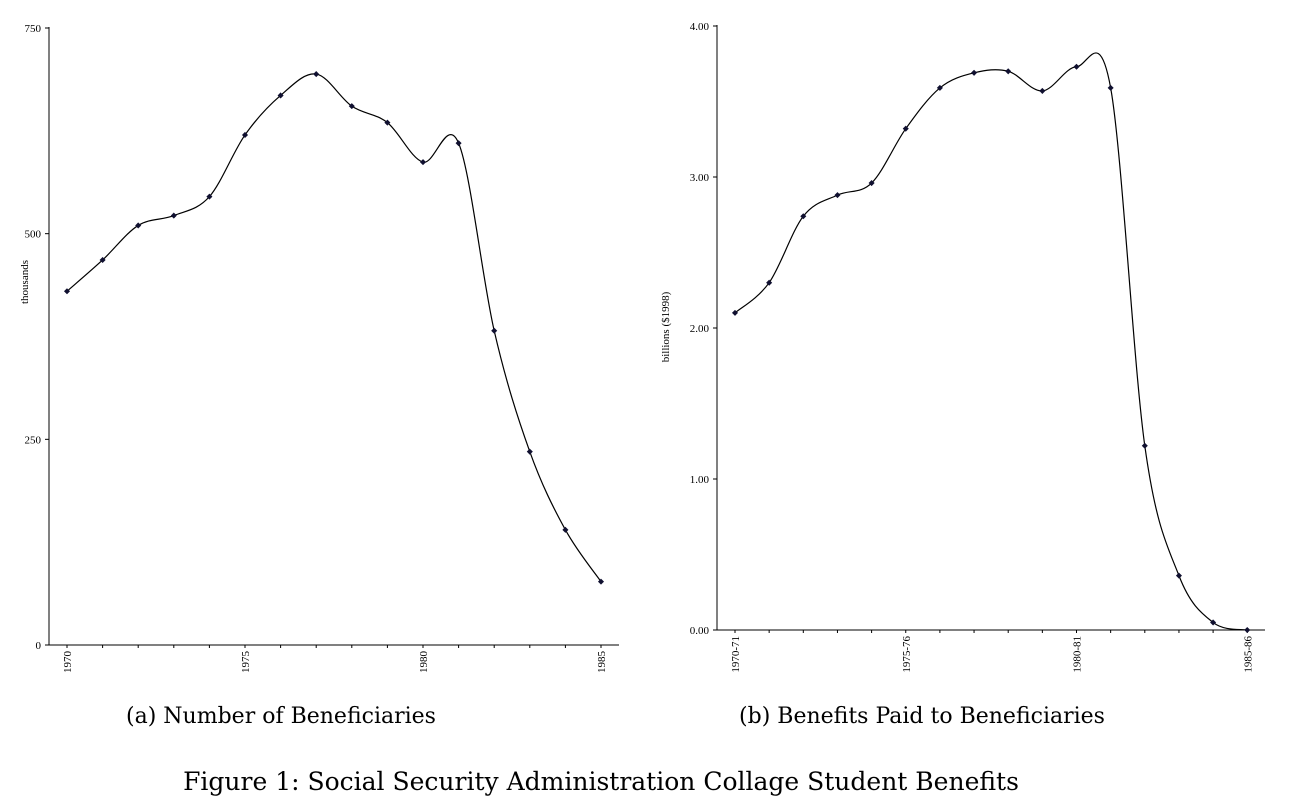  Describe the element at coordinates (33, 440) in the screenshot. I see `charta-y-tick-label: 250` at that location.